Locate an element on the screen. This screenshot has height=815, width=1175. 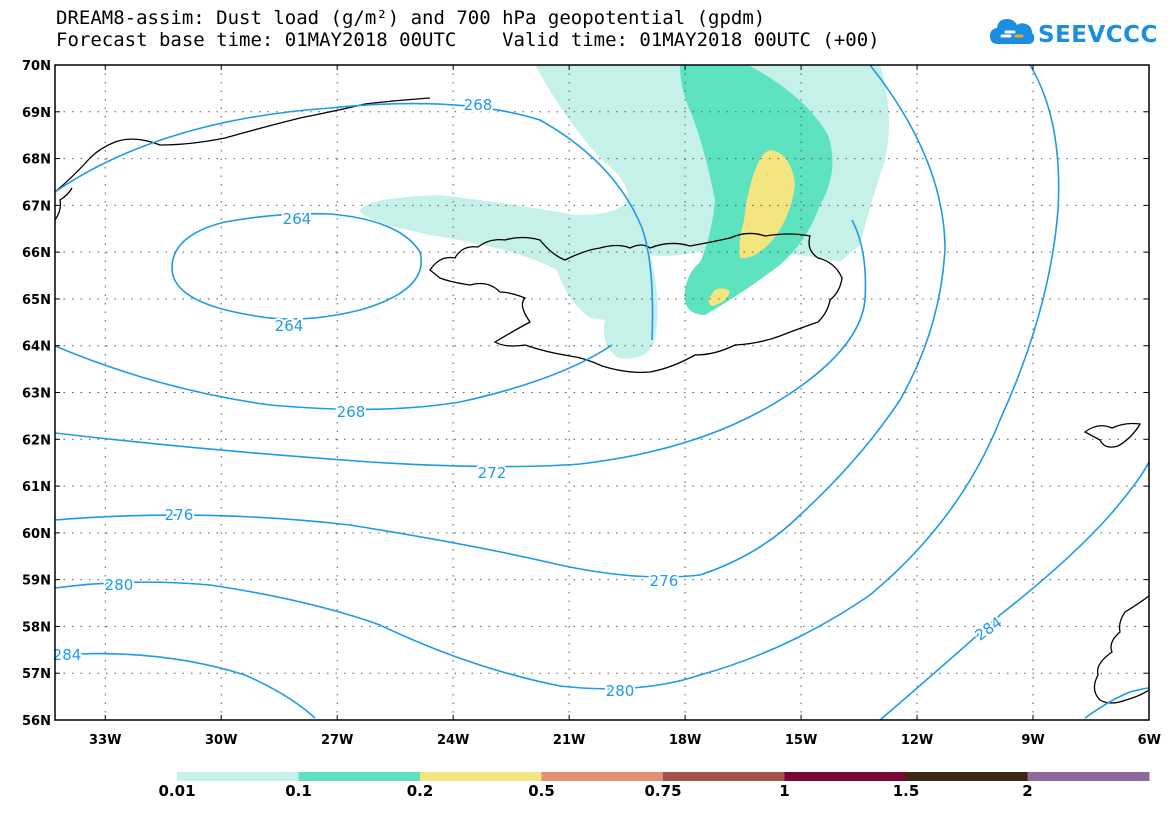
contour-268-north is located at coordinates (354, 221).